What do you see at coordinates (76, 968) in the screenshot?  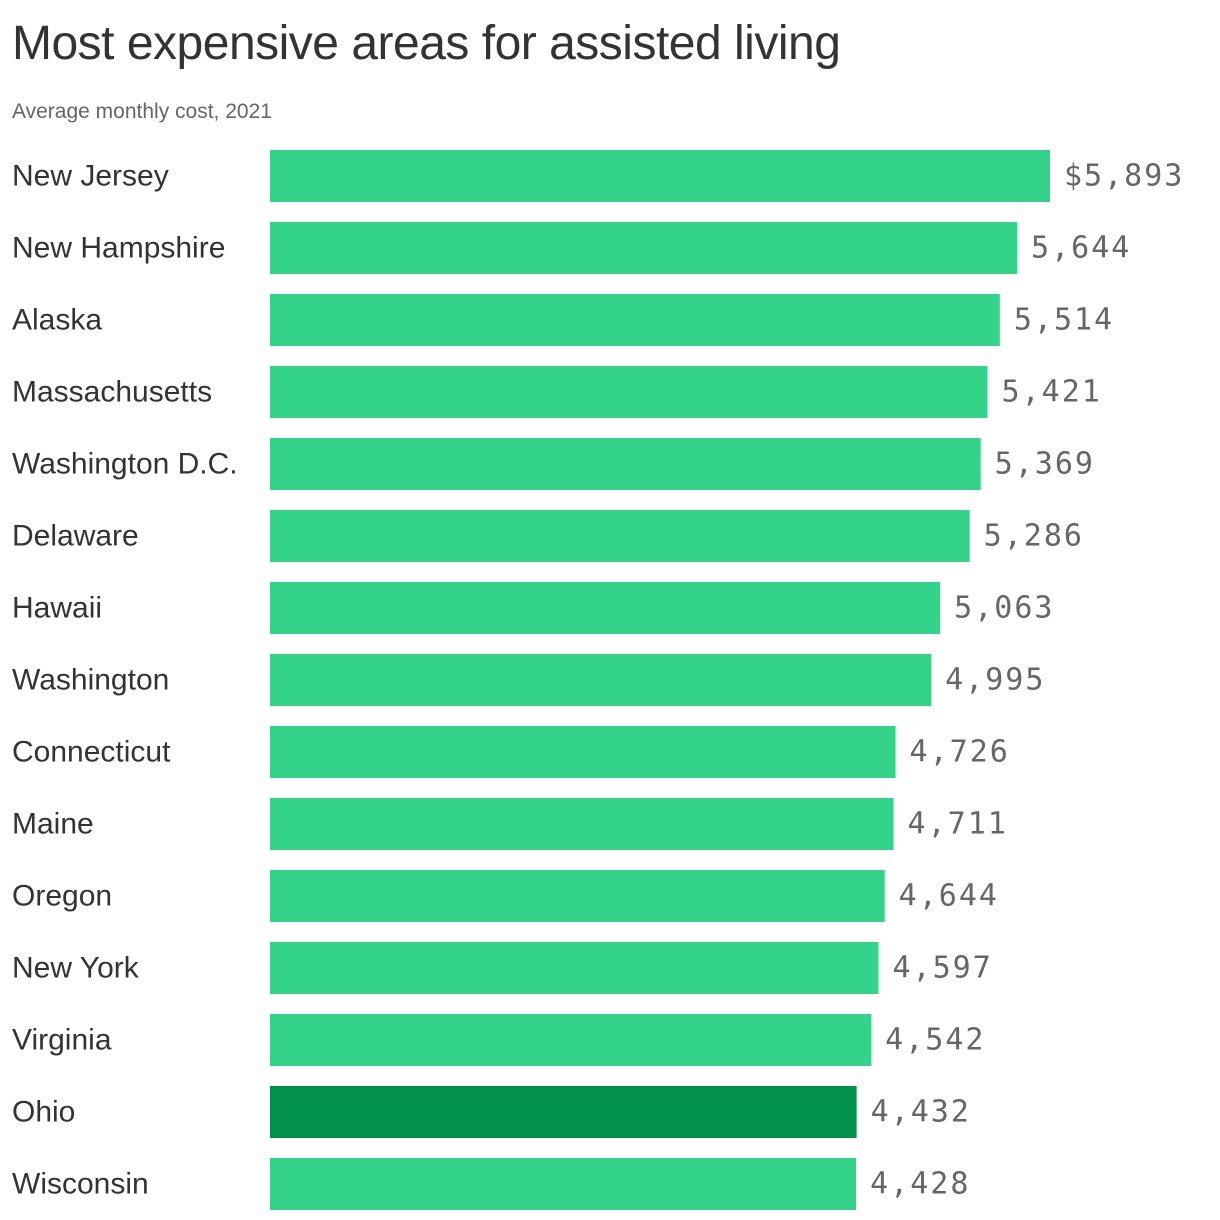 I see `category-label: New York` at bounding box center [76, 968].